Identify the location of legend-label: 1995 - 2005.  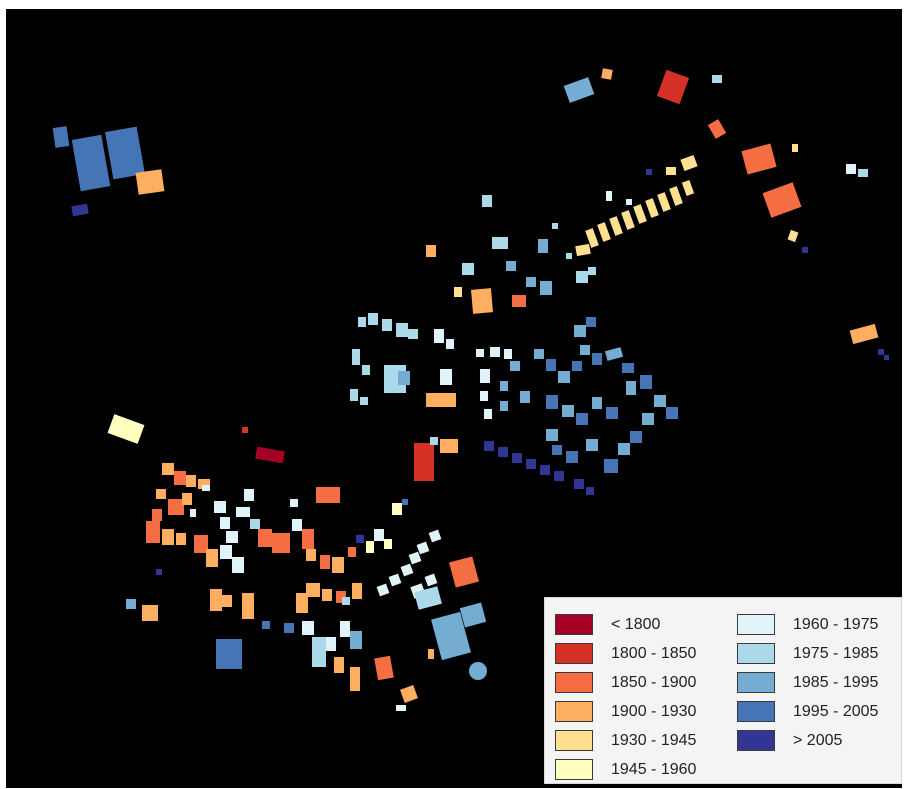
(836, 711).